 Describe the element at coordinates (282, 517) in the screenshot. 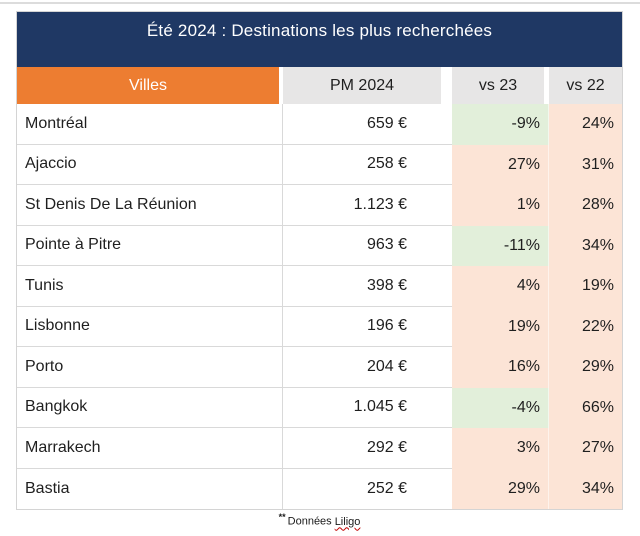

I see `footnote-marker: **` at that location.